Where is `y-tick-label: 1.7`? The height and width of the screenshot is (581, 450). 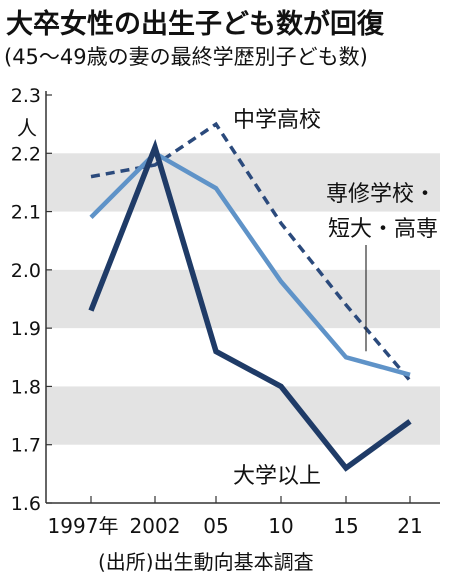 y-tick-label: 1.7 is located at coordinates (26, 446).